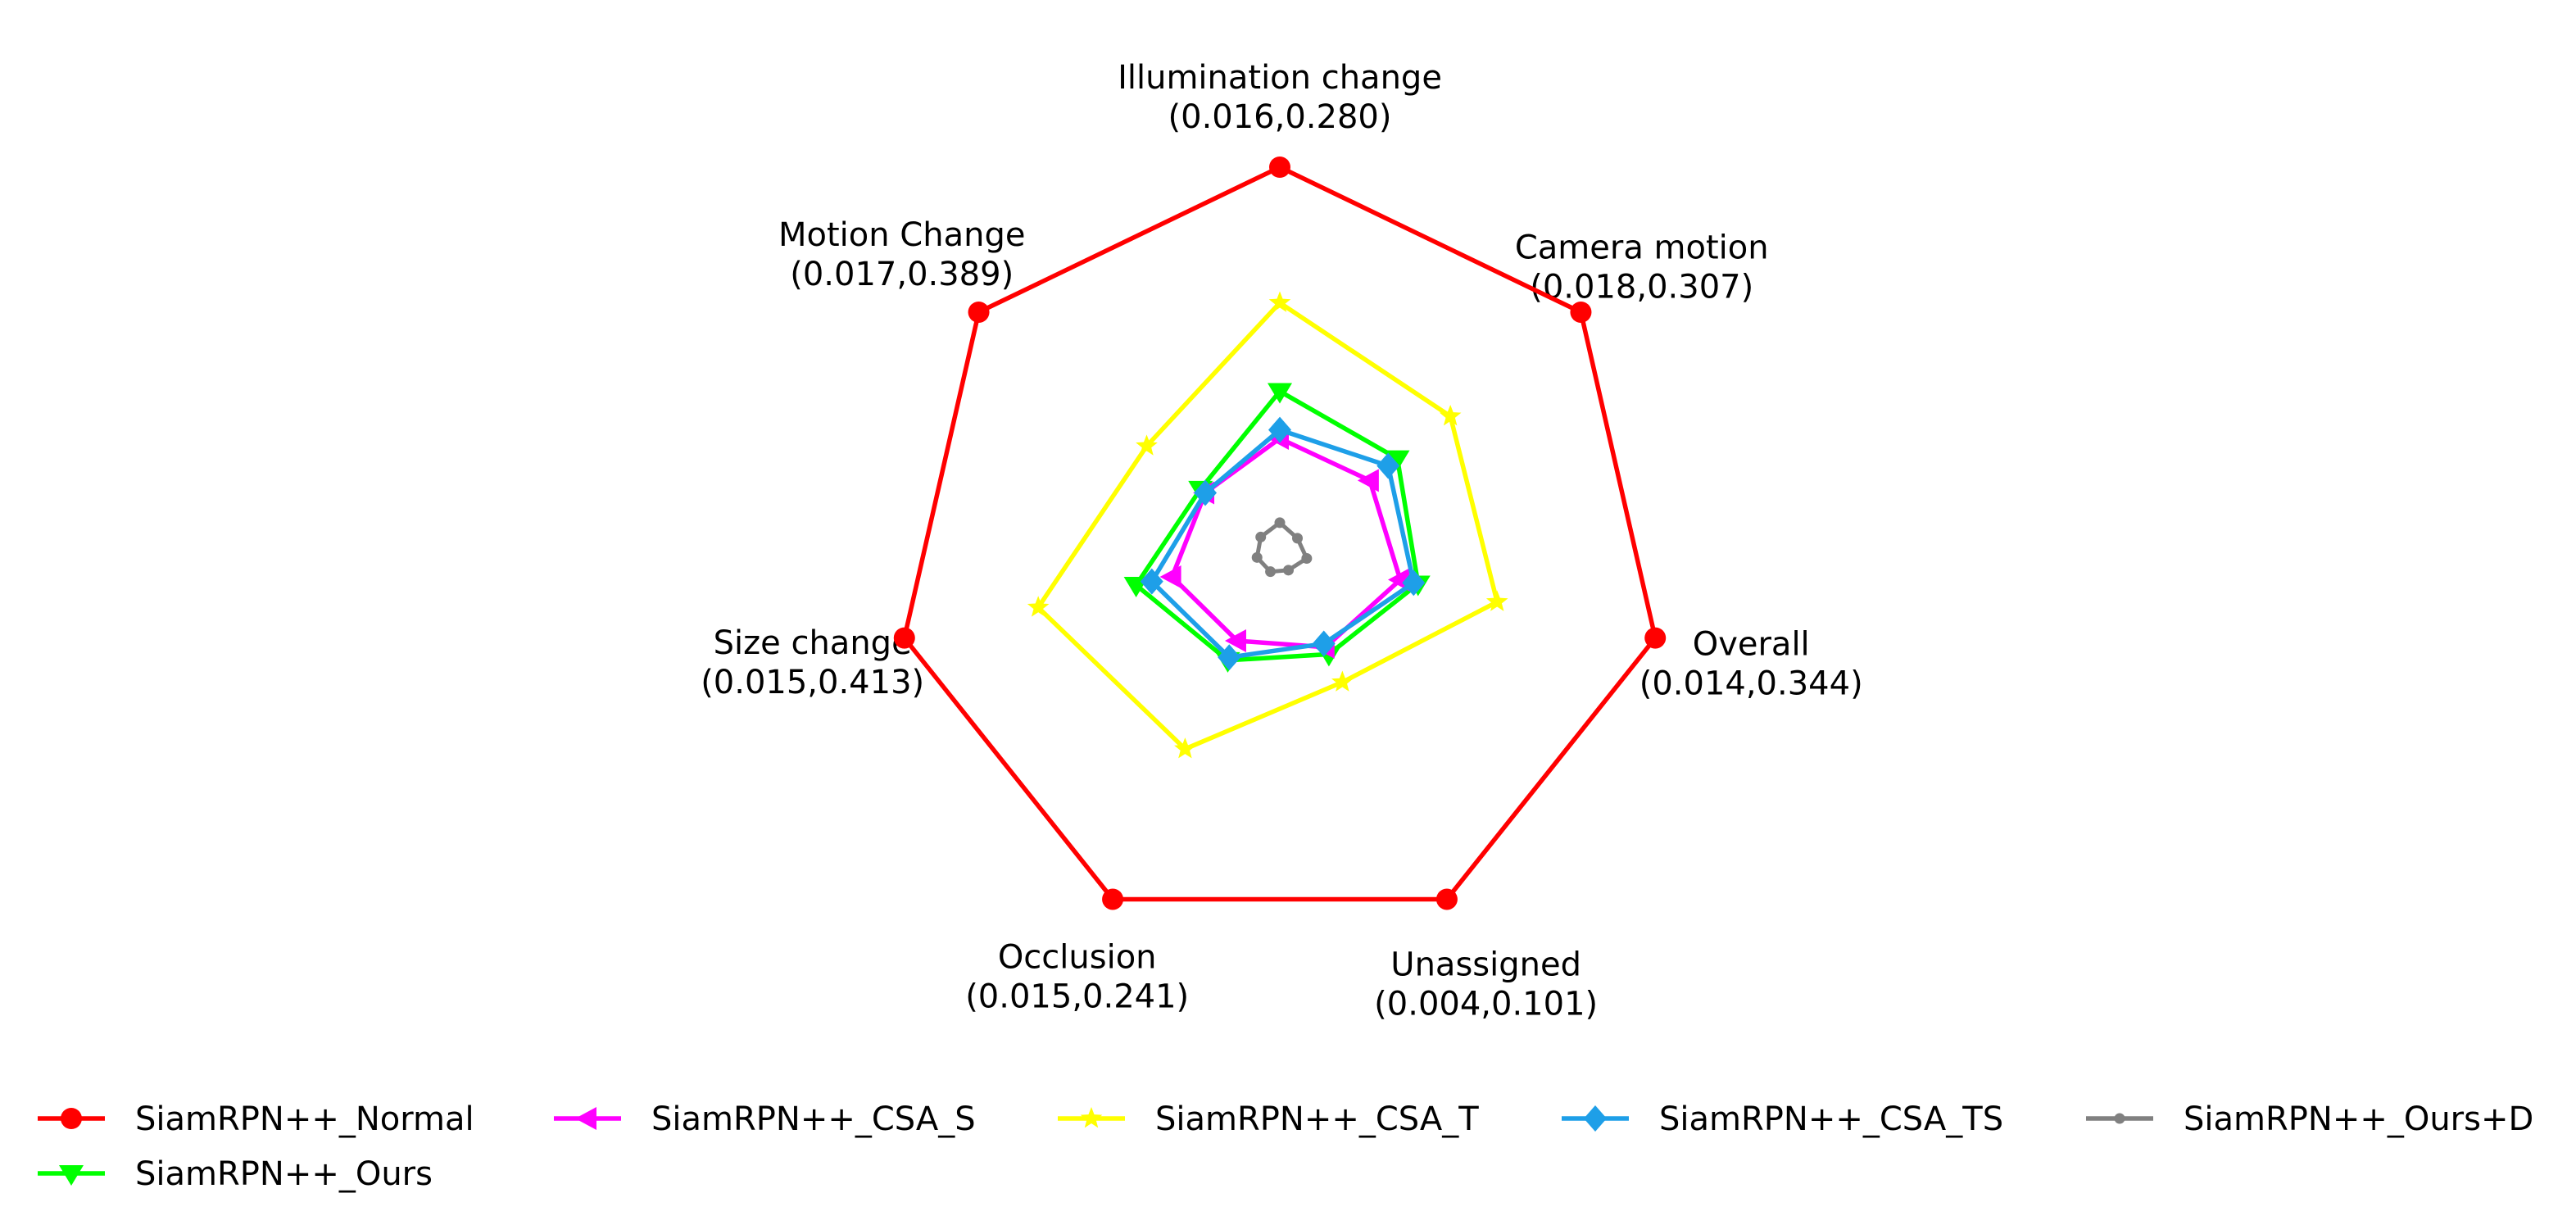 The height and width of the screenshot is (1225, 2576). What do you see at coordinates (1298, 538) in the screenshot?
I see `point-siamrpn-ours-d-camera-motion` at bounding box center [1298, 538].